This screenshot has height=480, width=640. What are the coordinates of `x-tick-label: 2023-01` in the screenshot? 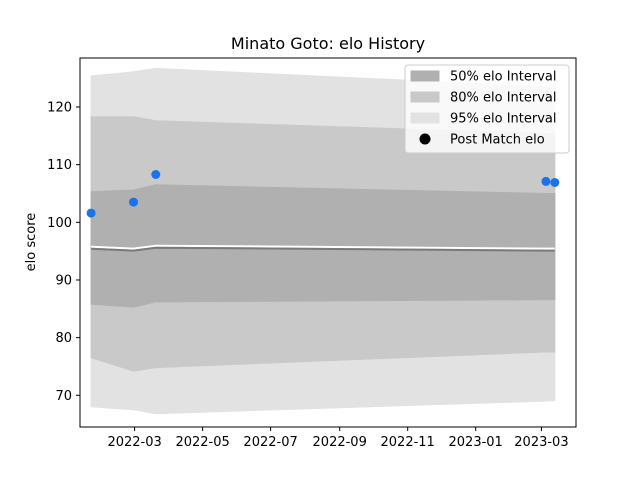 It's located at (476, 442).